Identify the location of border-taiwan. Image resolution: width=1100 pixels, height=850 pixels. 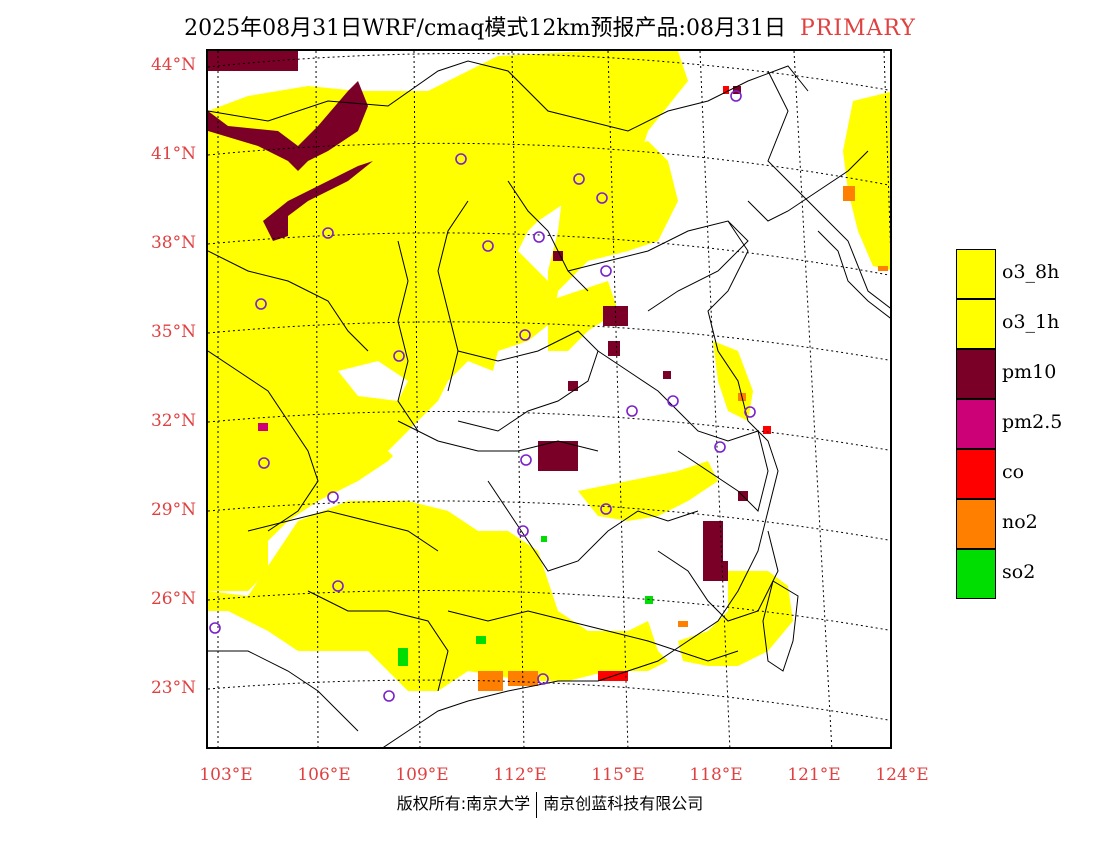
(780, 626).